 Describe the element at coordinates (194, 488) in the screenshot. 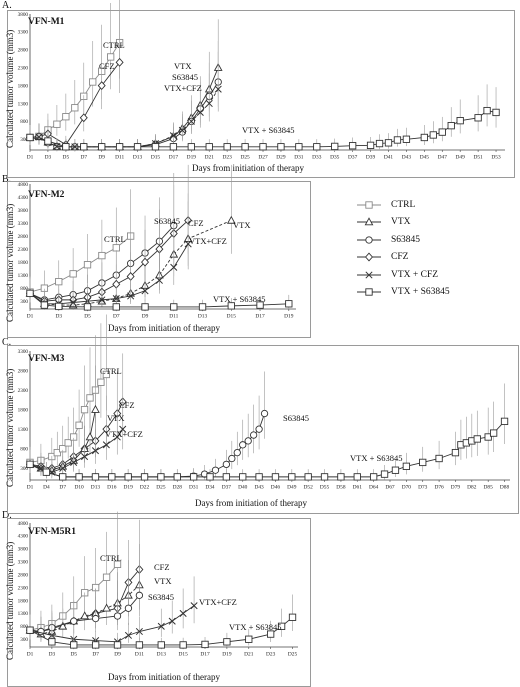

I see `x-tick-label: D31` at that location.